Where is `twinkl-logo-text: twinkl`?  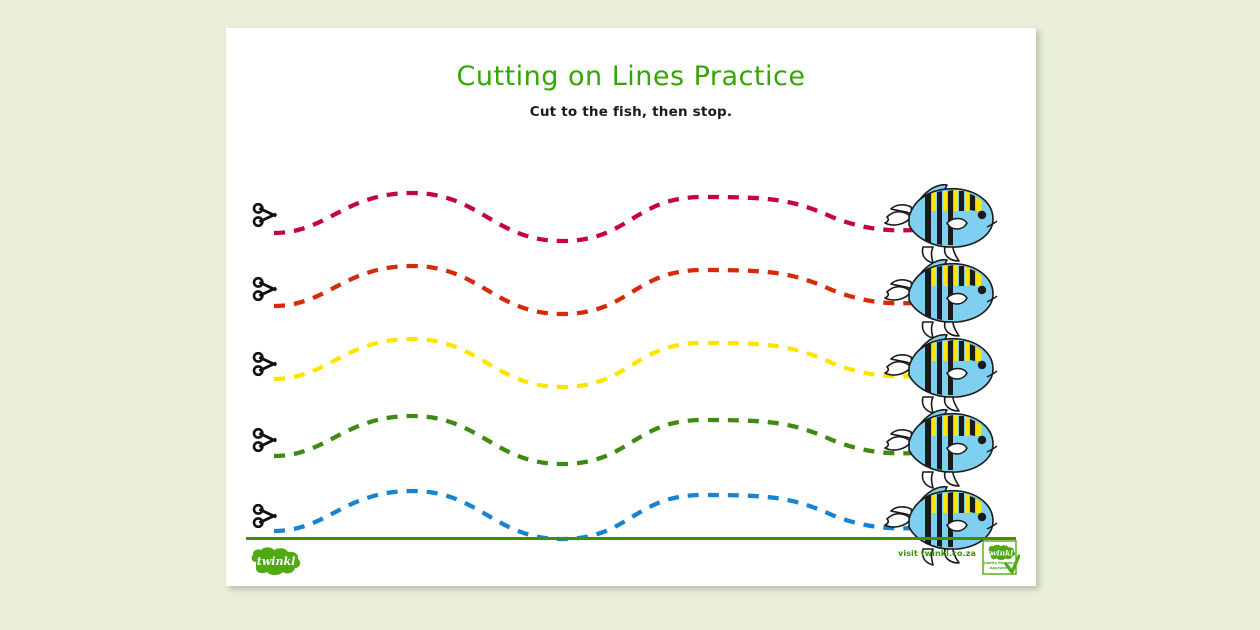 twinkl-logo-text: twinkl is located at coordinates (276, 561).